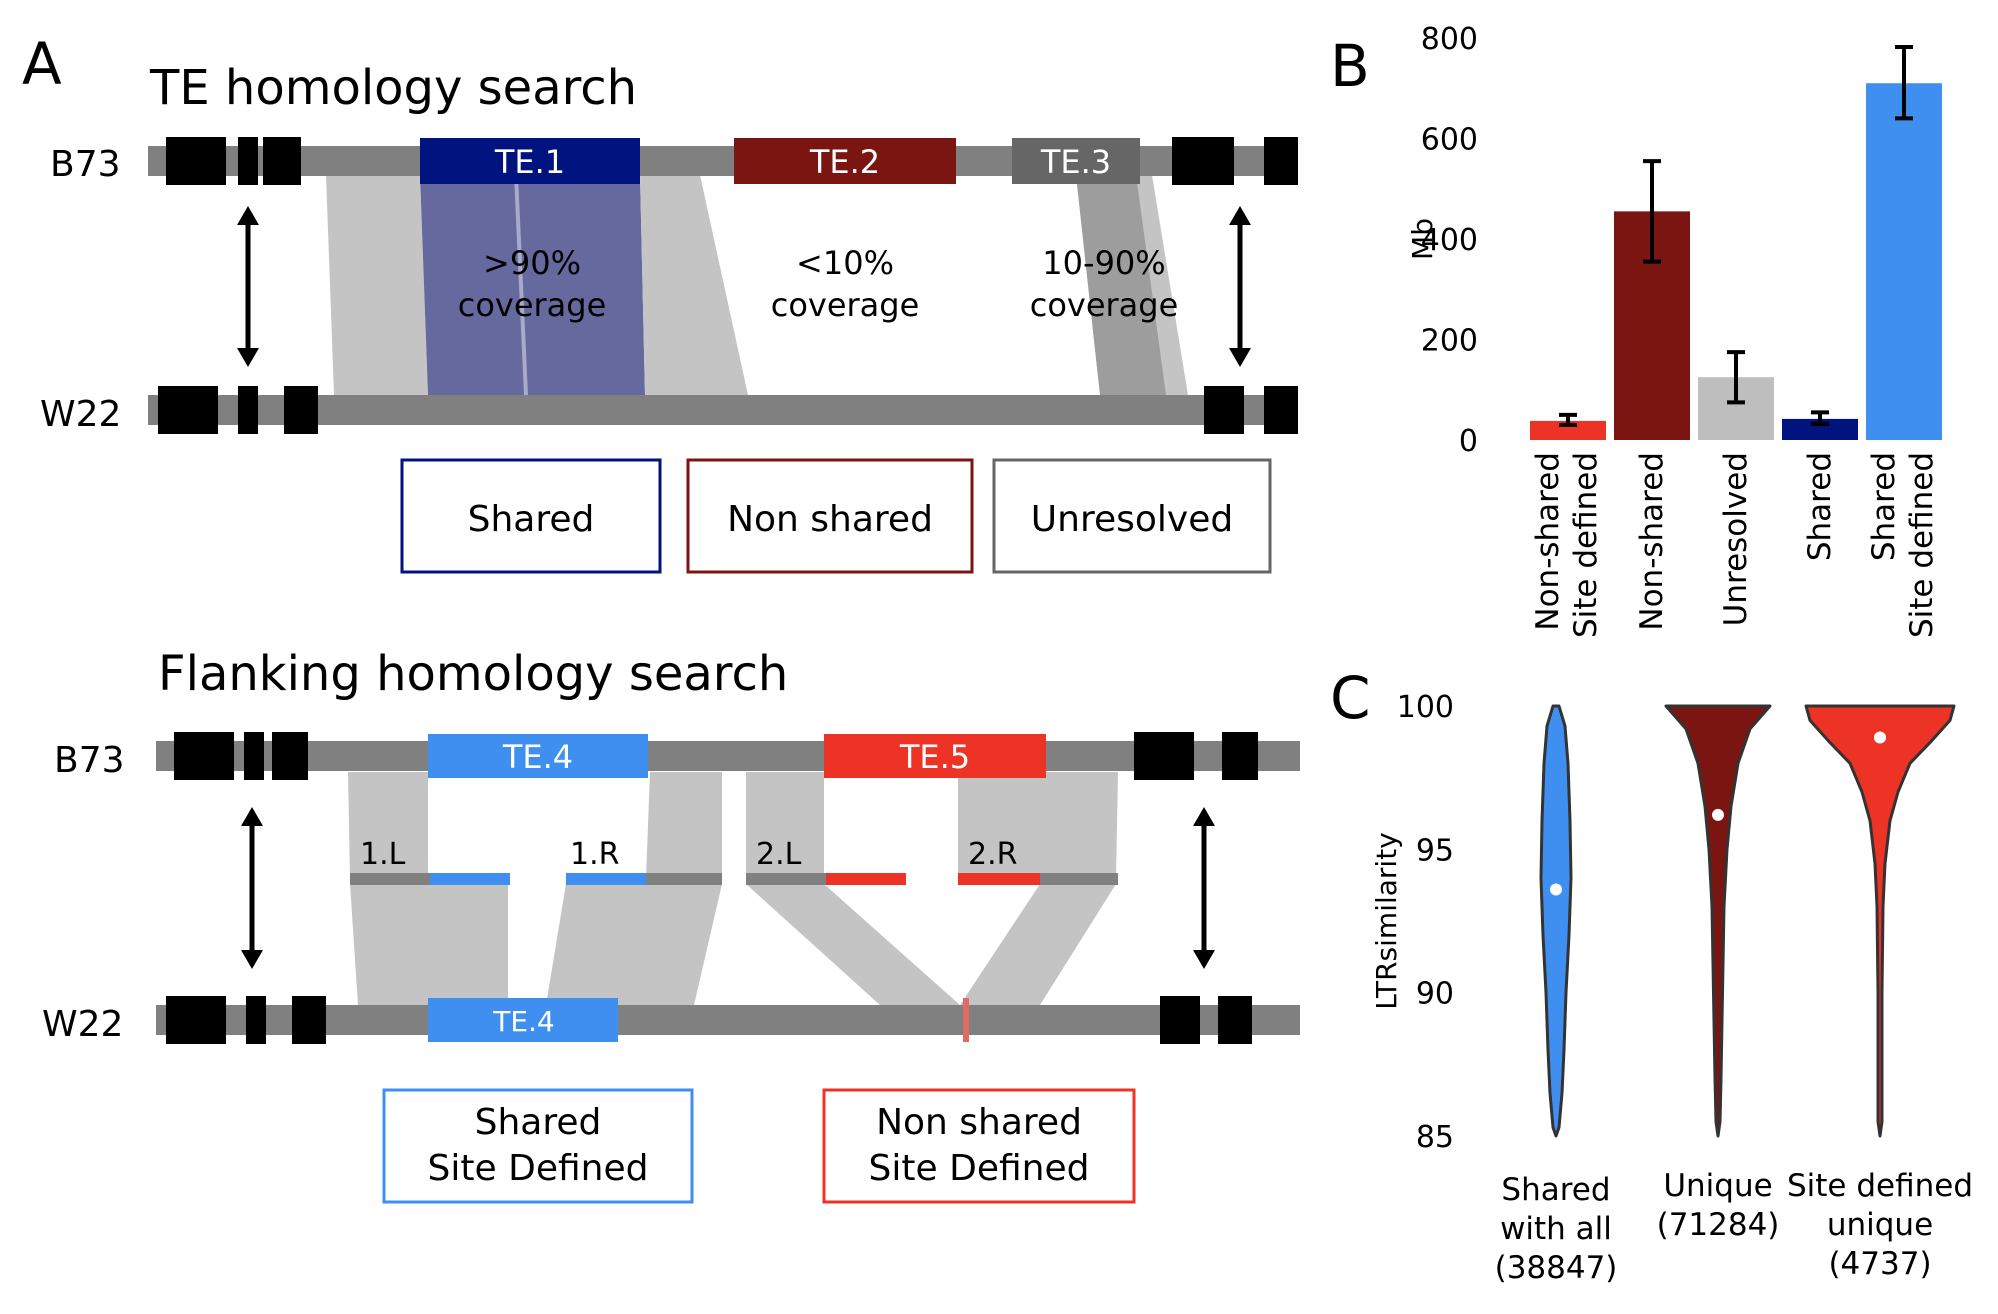 This screenshot has height=1314, width=1998. I want to click on bar-y-tick-label: 800, so click(1449, 39).